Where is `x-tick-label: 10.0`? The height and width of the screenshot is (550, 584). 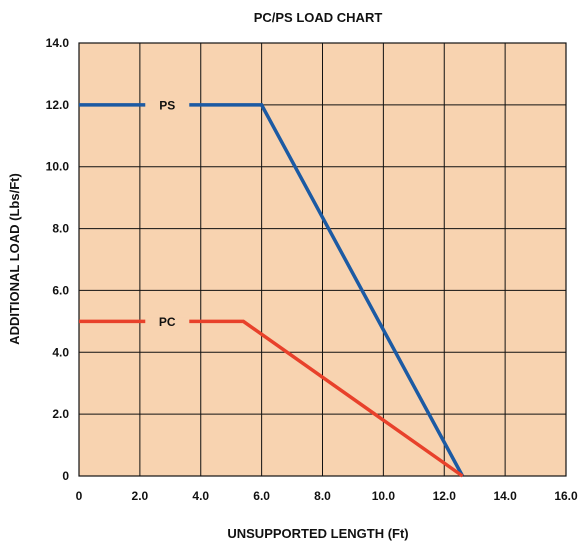
x-tick-label: 10.0 is located at coordinates (384, 496).